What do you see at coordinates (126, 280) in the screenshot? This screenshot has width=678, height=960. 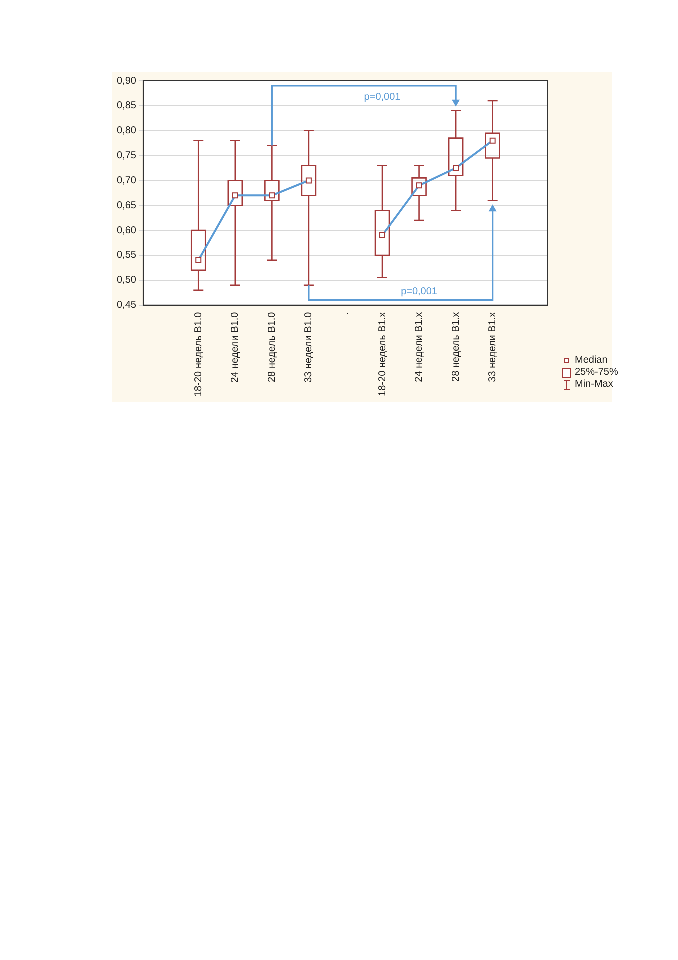 I see `y-tick-label: 0,50` at bounding box center [126, 280].